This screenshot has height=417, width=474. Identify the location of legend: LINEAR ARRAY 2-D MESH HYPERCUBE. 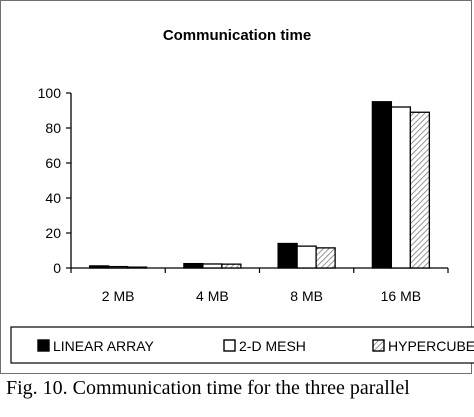
(242, 345).